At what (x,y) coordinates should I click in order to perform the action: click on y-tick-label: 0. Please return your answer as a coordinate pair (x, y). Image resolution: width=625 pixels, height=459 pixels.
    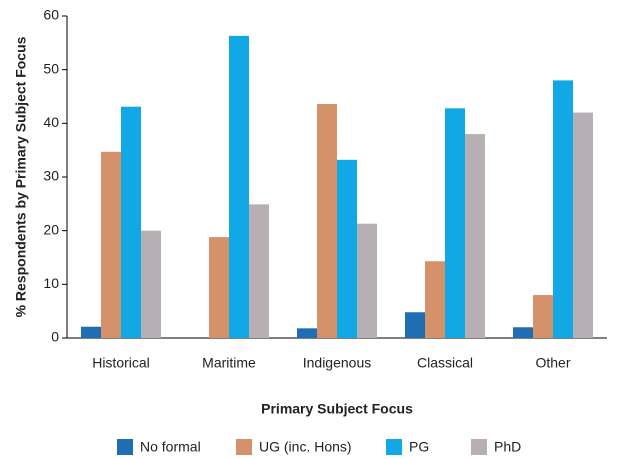
    Looking at the image, I should click on (55, 337).